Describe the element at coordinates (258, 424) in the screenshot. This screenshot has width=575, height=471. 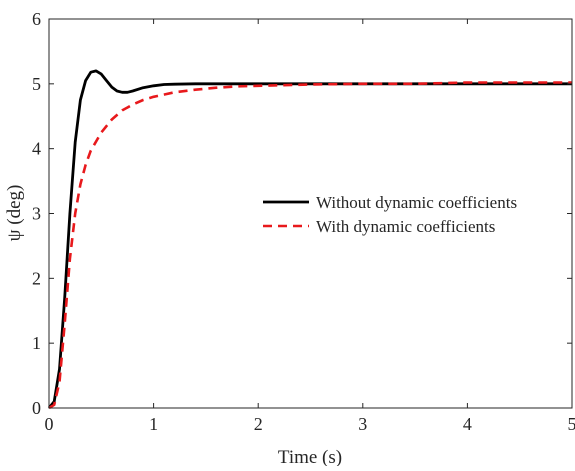
I see `x-tick-label: 2` at that location.